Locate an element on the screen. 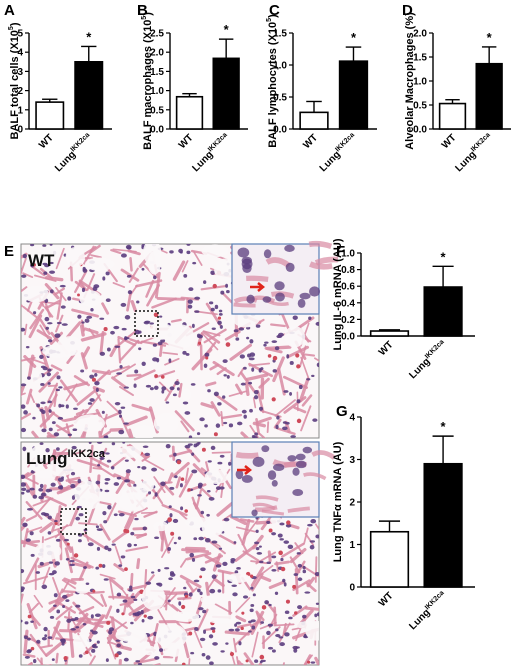  lung-inset-texture is located at coordinates (285, 481).